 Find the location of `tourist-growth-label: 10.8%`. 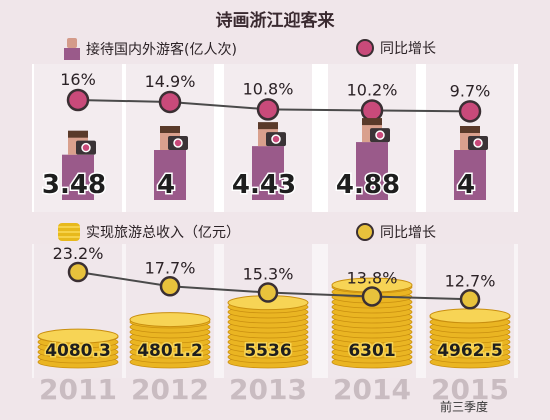

tourist-growth-label: 10.8% is located at coordinates (268, 88).